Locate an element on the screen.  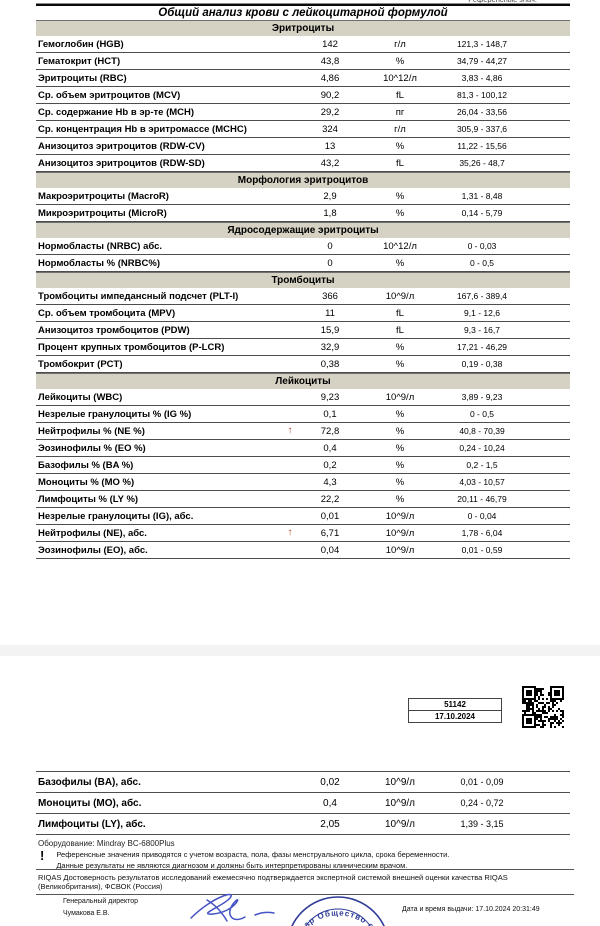
result-value: 6,71 is located at coordinates (330, 533).